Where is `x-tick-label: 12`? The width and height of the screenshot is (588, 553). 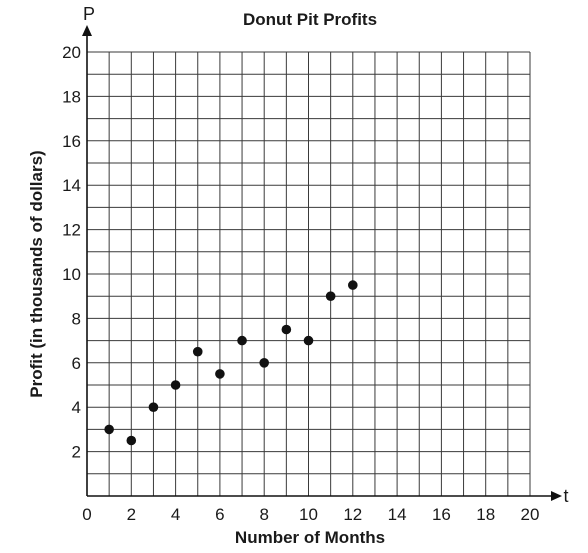
x-tick-label: 12 is located at coordinates (352, 514).